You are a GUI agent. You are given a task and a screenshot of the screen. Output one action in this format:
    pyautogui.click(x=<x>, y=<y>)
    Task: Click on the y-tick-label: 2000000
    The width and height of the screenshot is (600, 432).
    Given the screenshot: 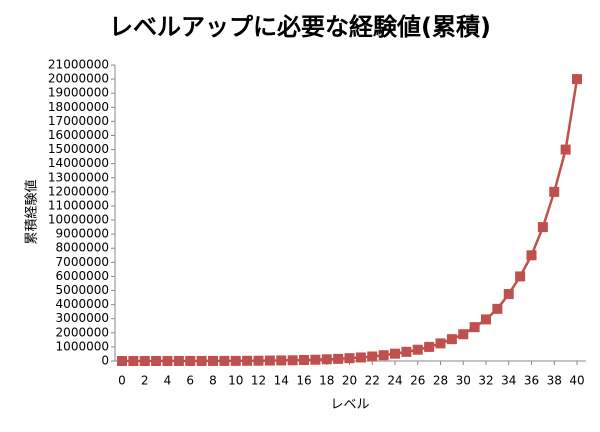 What is the action you would take?
    pyautogui.click(x=82, y=332)
    